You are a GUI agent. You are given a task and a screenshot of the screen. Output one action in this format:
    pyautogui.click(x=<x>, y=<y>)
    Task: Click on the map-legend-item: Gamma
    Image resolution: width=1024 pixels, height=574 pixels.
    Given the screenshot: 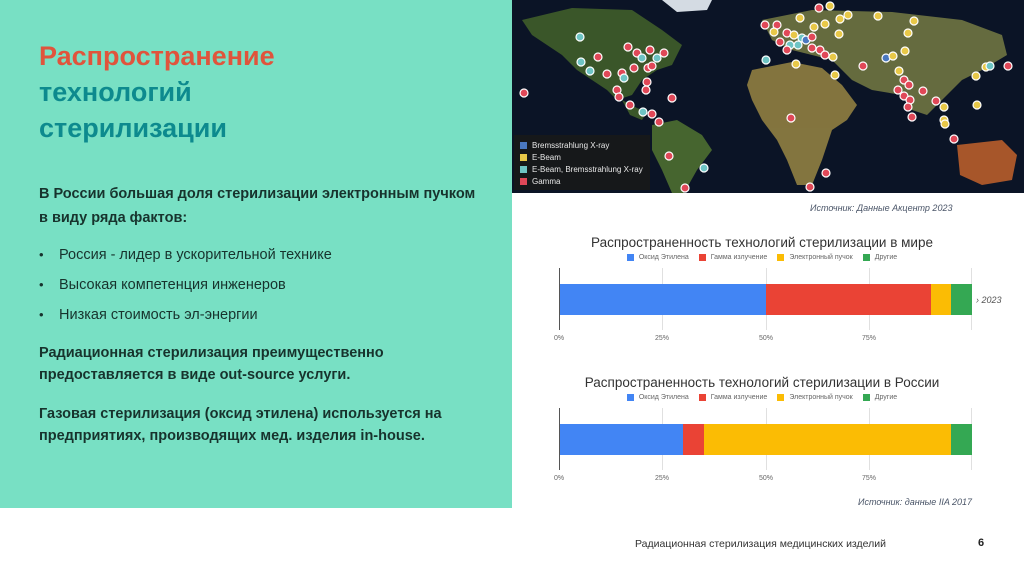 What is the action you would take?
    pyautogui.click(x=582, y=181)
    